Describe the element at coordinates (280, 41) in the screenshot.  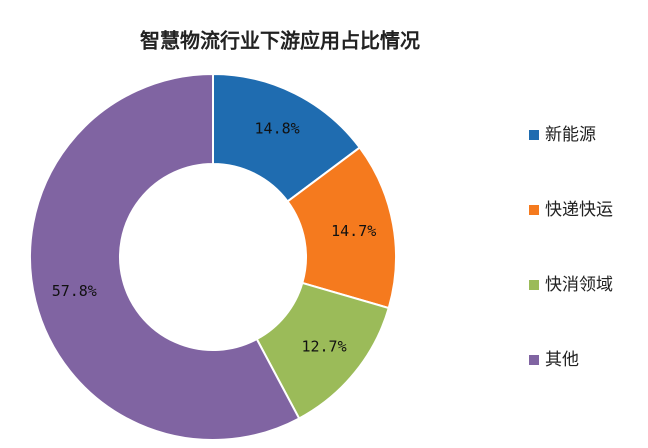
I see `chart-title: 智慧物流行业下游应用占比情况` at that location.